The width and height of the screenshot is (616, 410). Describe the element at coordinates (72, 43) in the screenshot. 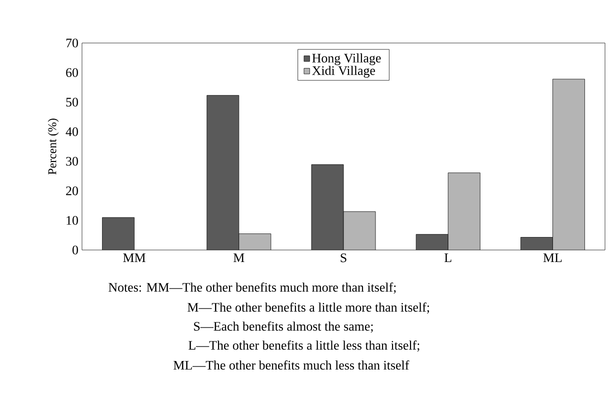

I see `y-tick-label: 70` at that location.